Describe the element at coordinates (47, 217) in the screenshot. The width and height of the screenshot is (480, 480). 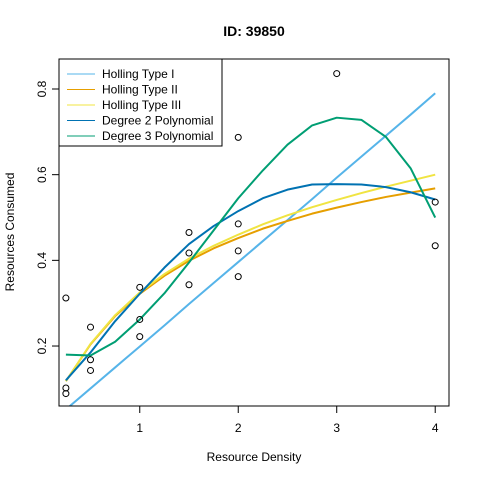
I see `y-axis: 0.2 0.4 0.6 0.8` at that location.